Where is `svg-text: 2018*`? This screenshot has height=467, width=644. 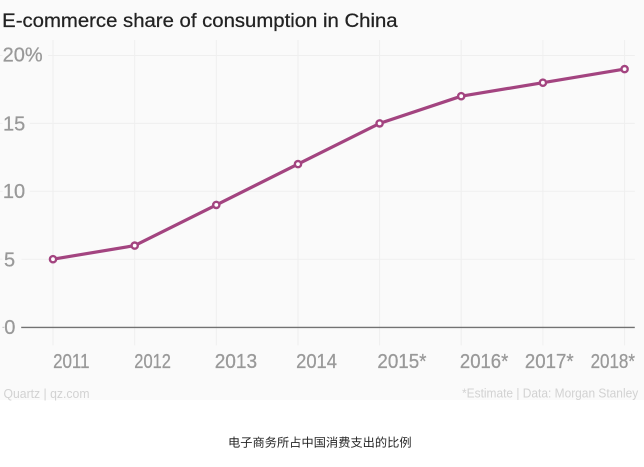
svg-text: 2018* is located at coordinates (613, 361).